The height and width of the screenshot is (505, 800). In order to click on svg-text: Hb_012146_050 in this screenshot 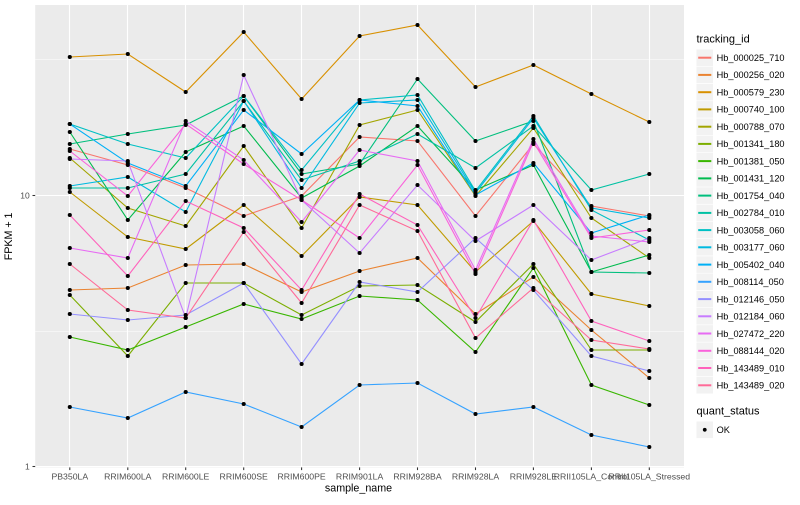, I will do `click(751, 299)`.